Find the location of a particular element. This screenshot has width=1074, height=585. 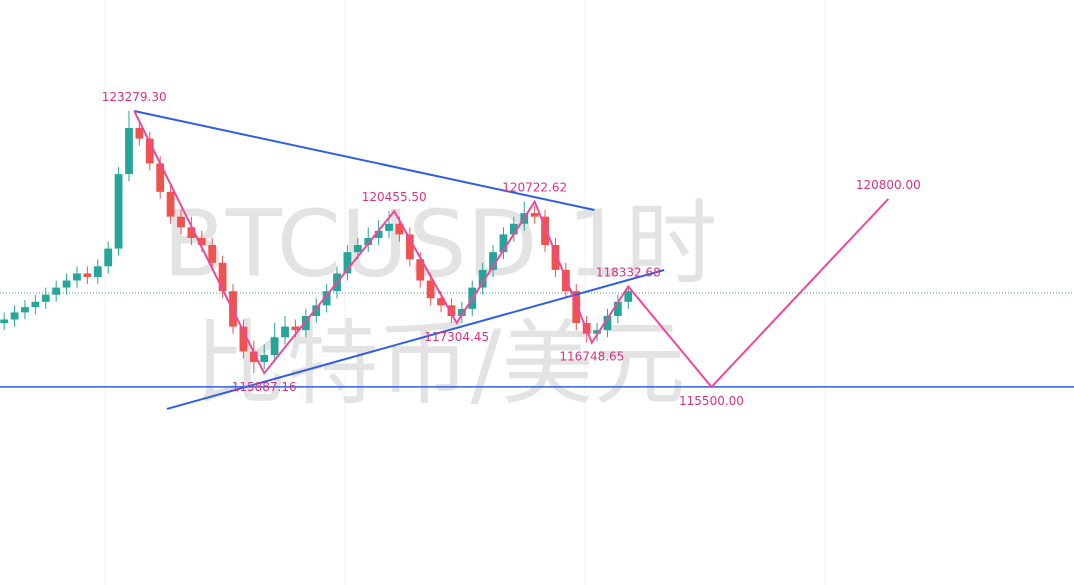

point-label: 118332.68 is located at coordinates (628, 272).